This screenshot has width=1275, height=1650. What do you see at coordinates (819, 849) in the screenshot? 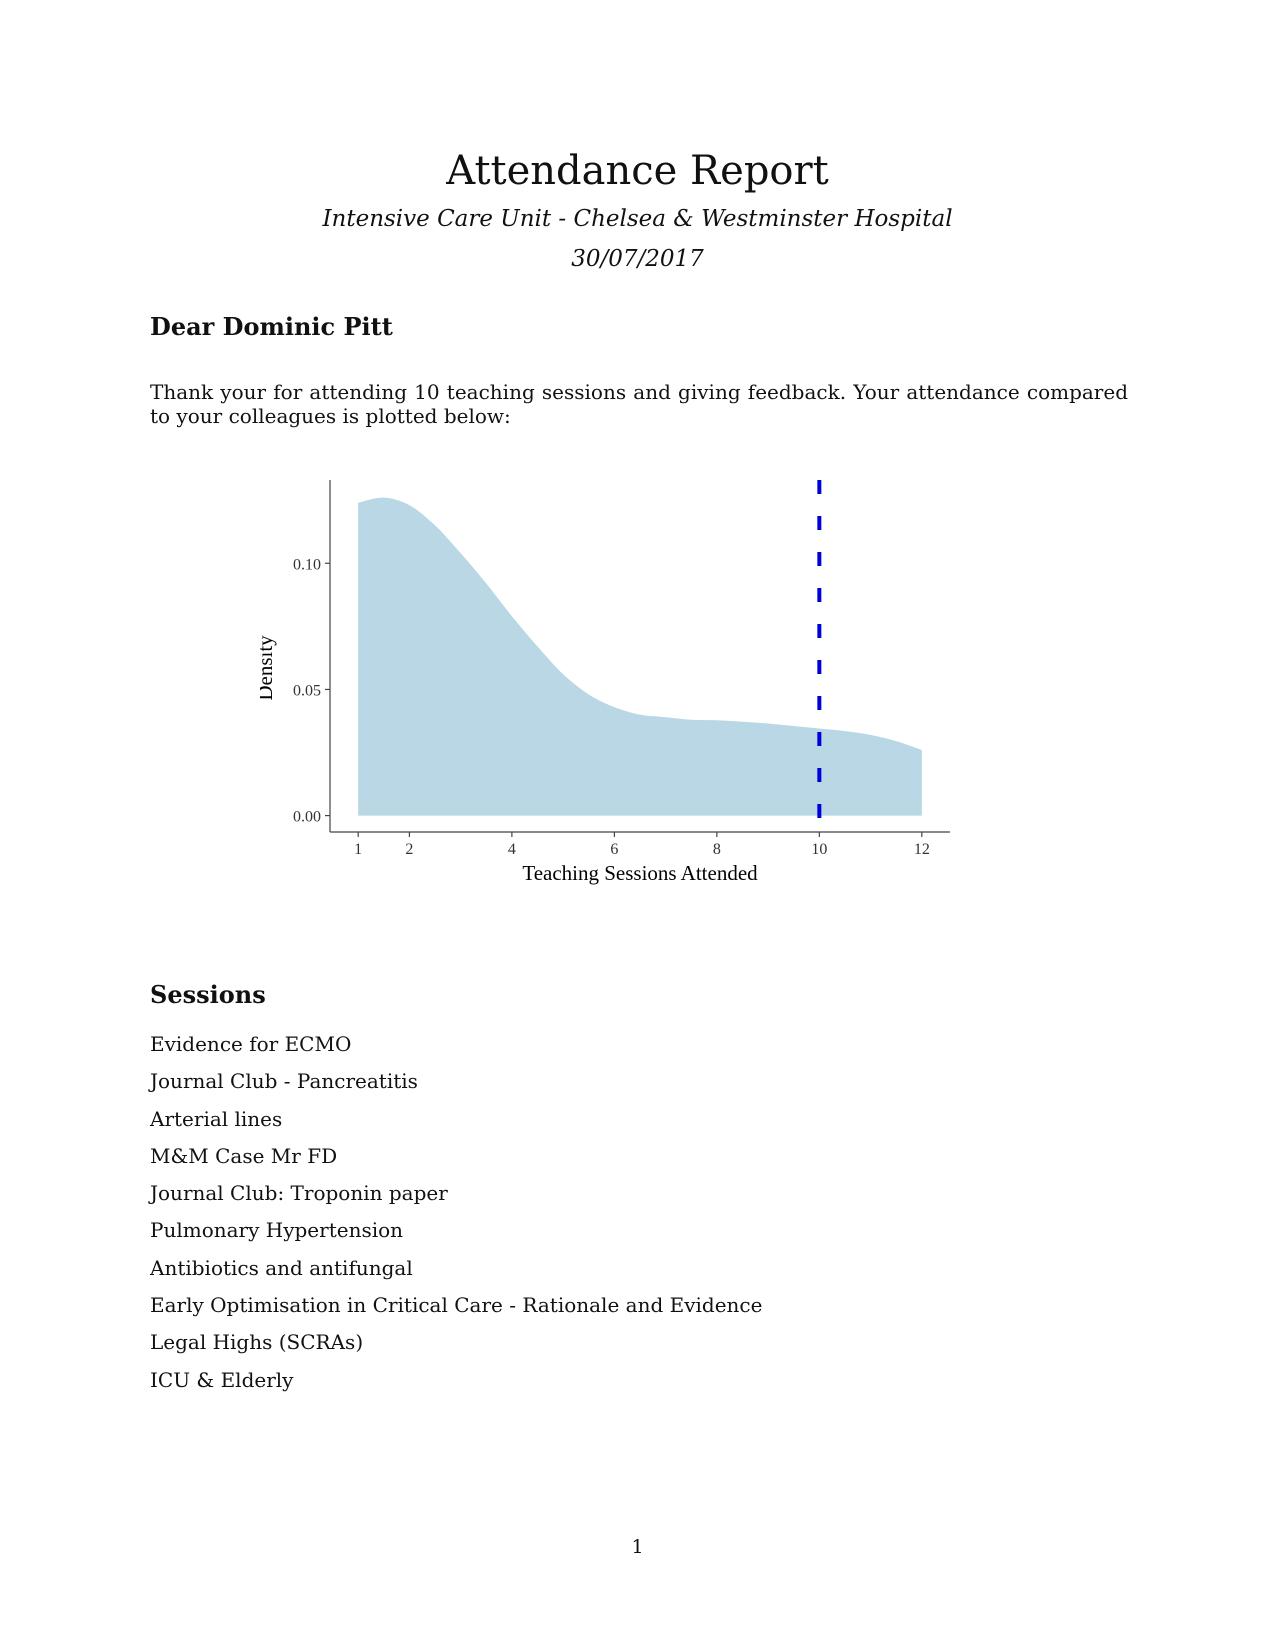
I see `x-tick-label: 10` at bounding box center [819, 849].